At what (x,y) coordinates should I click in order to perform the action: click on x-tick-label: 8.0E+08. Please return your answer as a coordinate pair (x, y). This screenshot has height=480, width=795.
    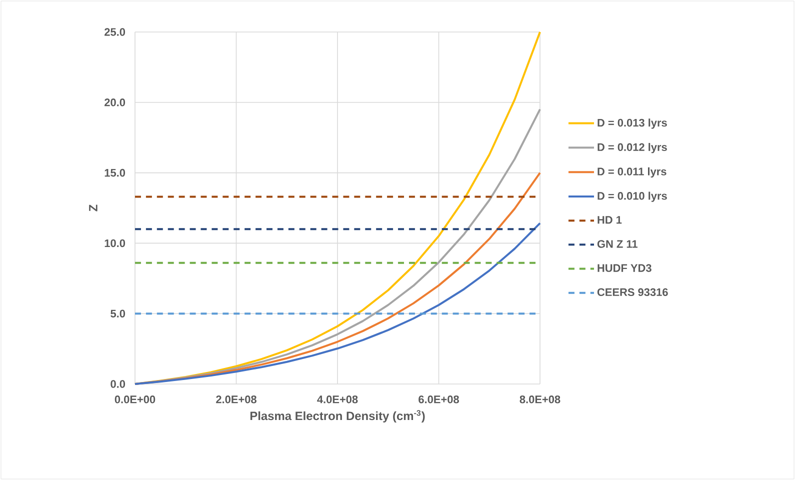
    Looking at the image, I should click on (540, 400).